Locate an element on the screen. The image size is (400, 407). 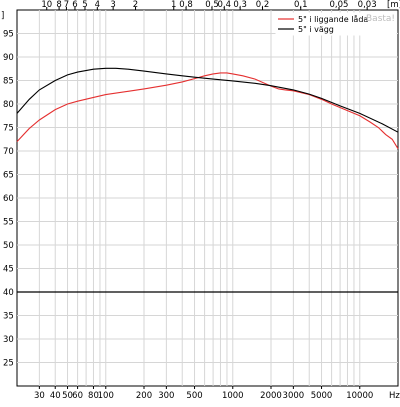
watermark-text: Basta! is located at coordinates (380, 19).